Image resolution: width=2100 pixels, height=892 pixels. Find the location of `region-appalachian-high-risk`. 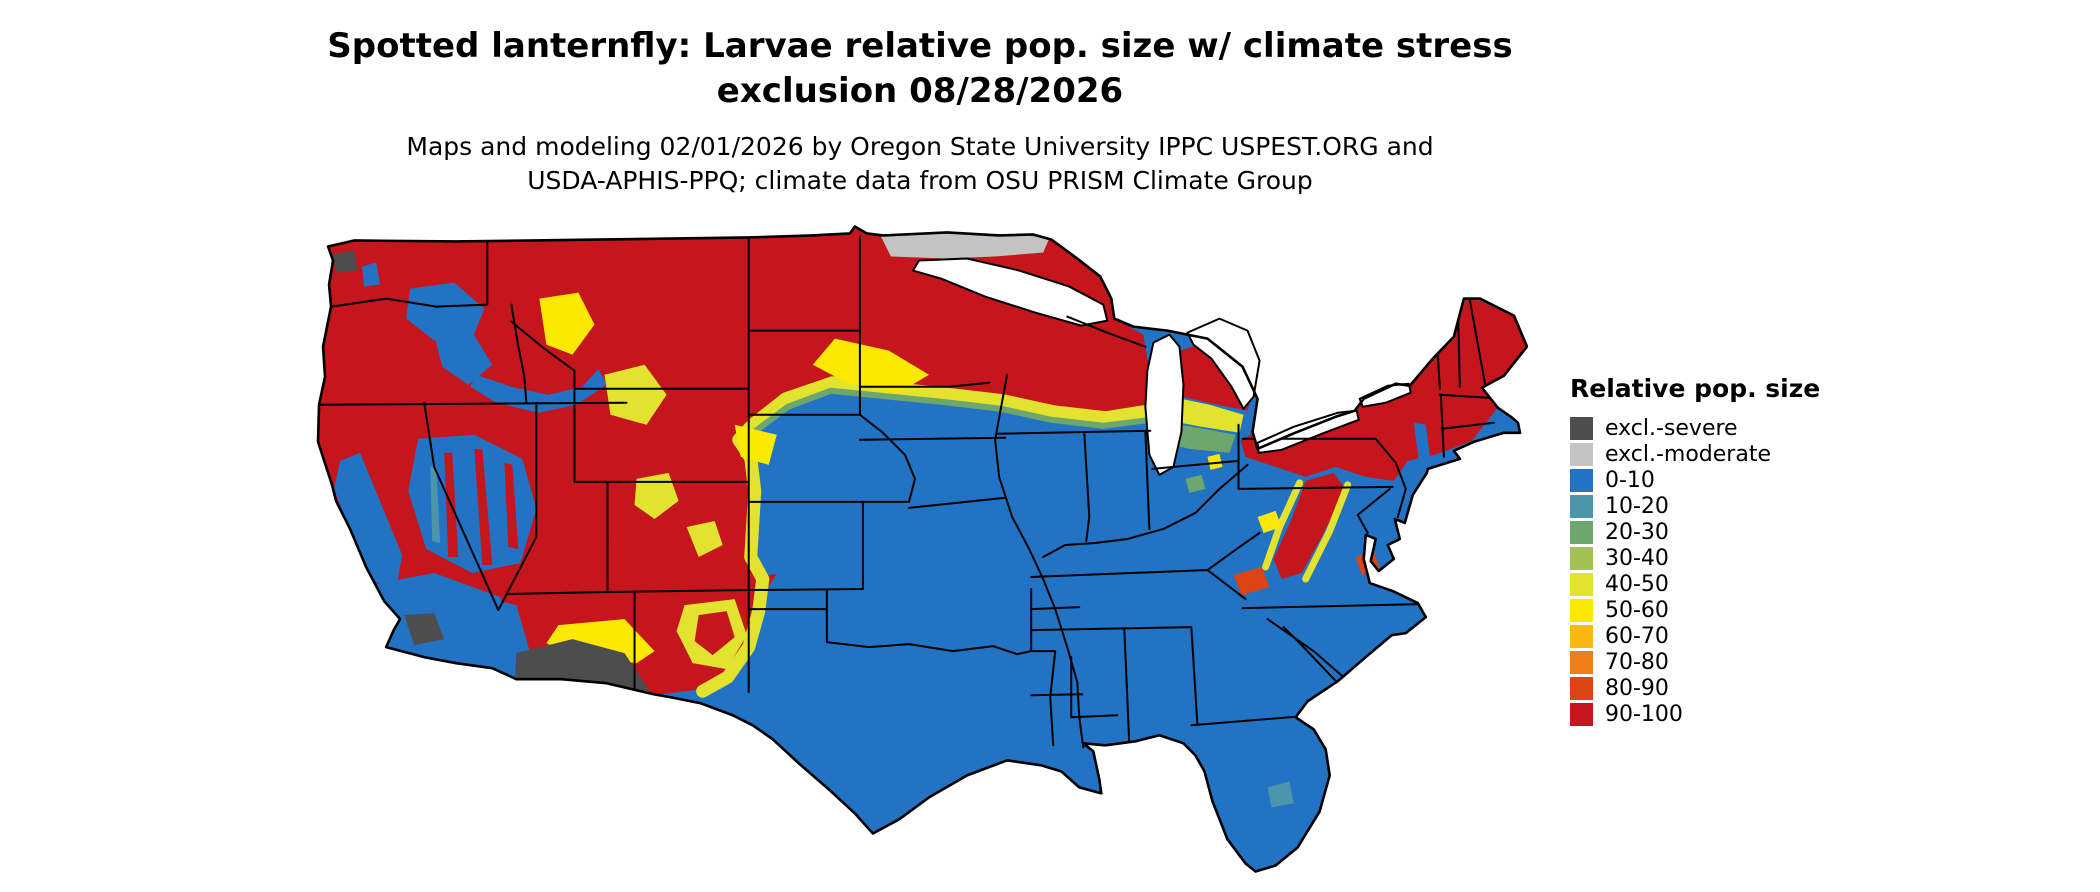

region-appalachian-high-risk is located at coordinates (1309, 526).